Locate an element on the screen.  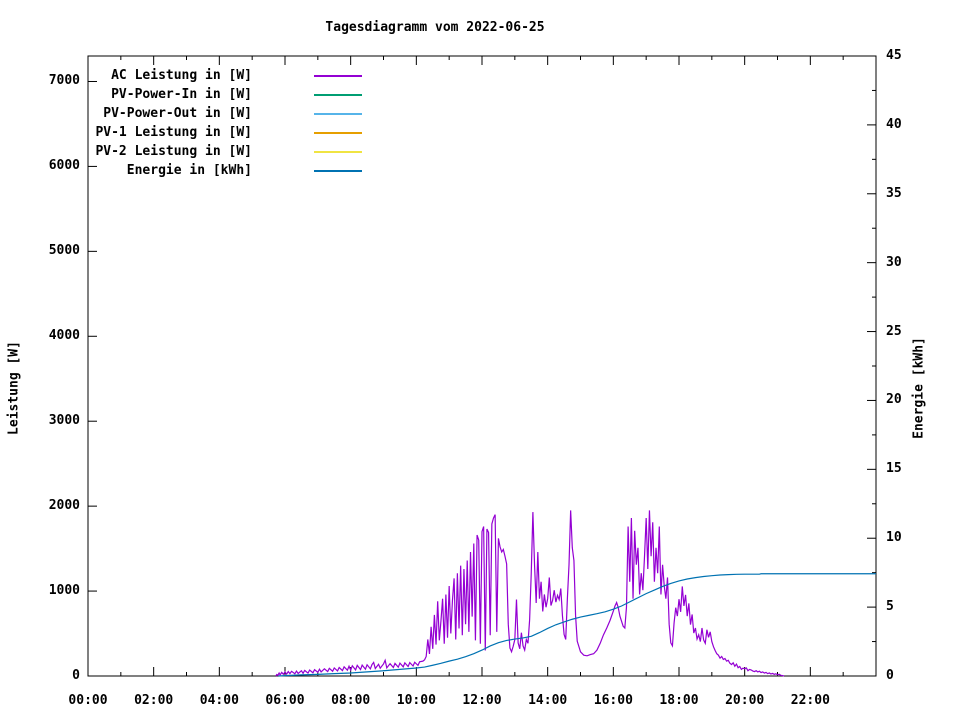
y1-tick-label: 4000 is located at coordinates (64, 336).